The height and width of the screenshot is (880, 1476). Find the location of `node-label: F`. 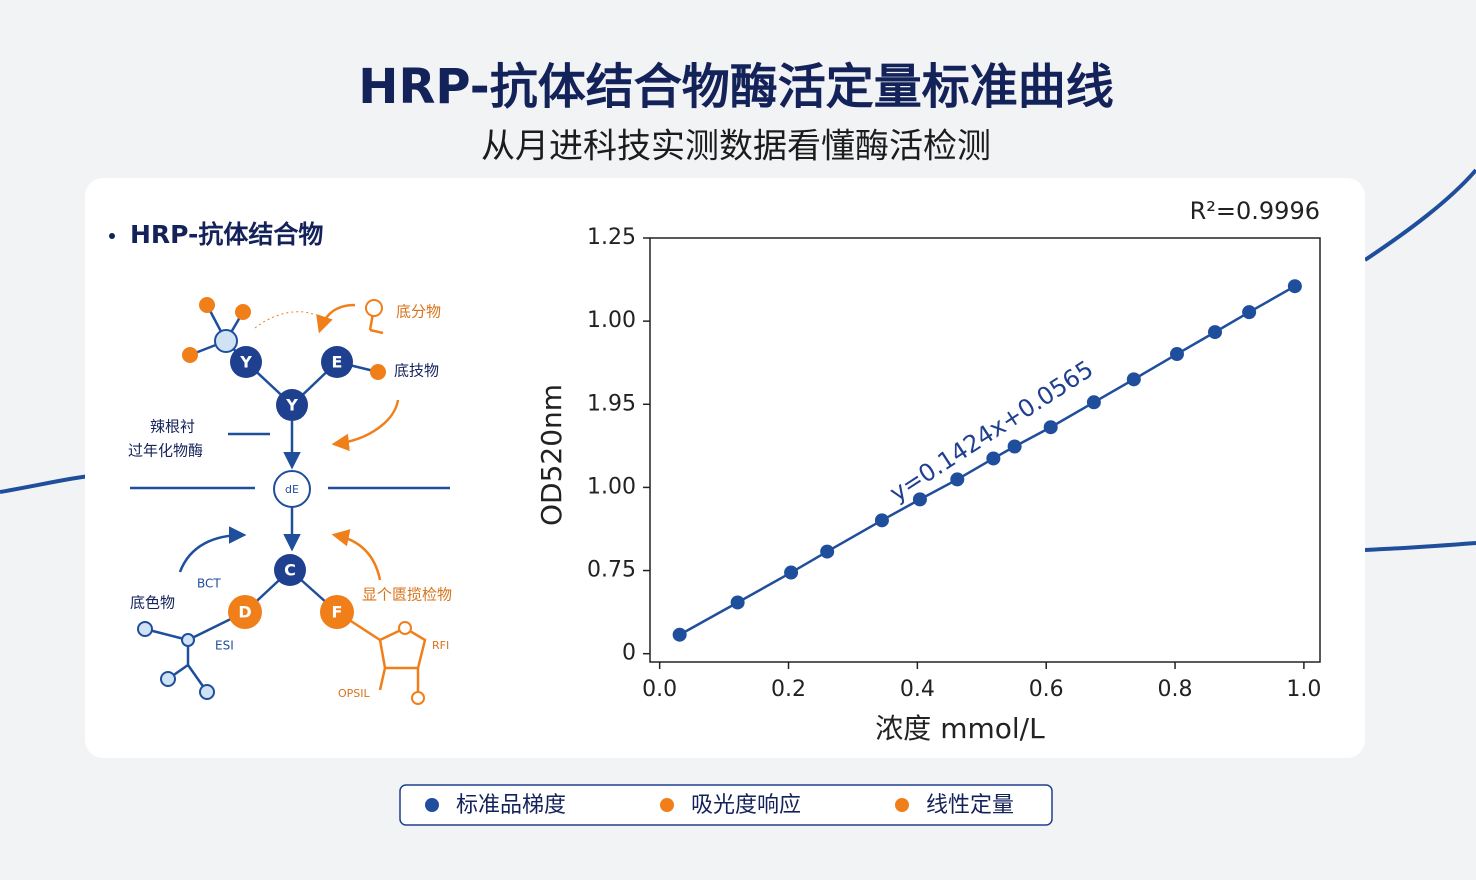

node-label: F is located at coordinates (337, 612).